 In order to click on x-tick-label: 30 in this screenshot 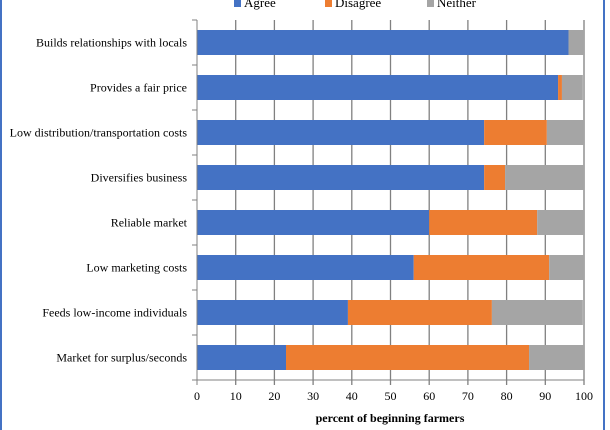, I will do `click(313, 396)`.